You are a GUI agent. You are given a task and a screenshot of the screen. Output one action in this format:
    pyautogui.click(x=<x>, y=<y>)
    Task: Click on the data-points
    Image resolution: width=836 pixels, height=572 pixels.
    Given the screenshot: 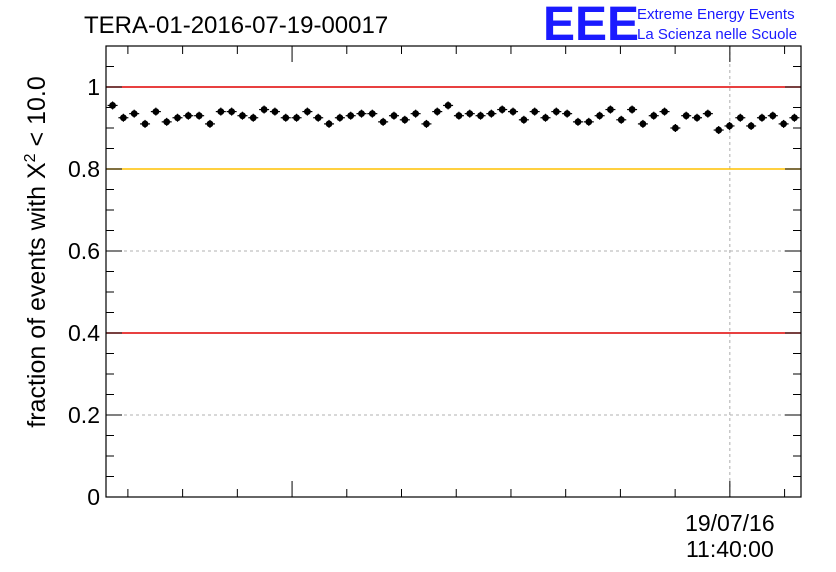 What is the action you would take?
    pyautogui.click(x=453, y=118)
    